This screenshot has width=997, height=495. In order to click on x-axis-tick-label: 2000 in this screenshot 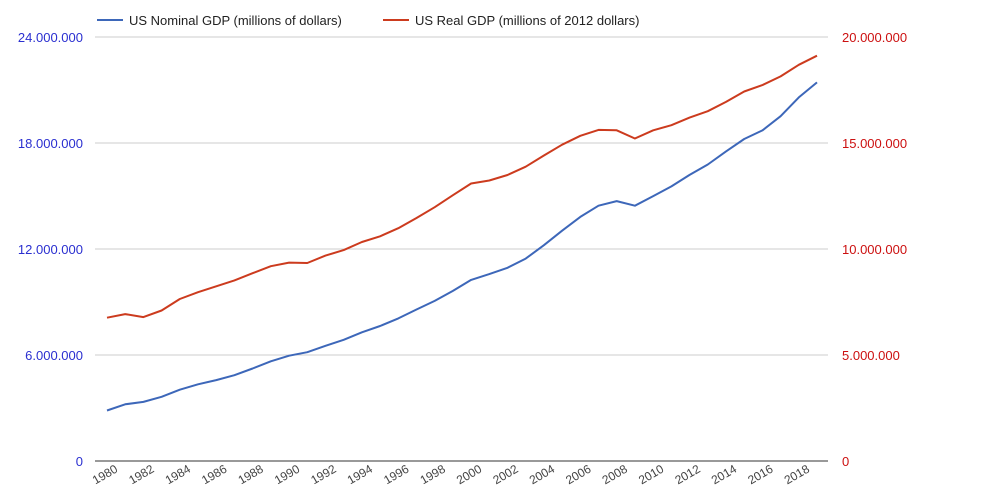, I will do `click(469, 475)`.